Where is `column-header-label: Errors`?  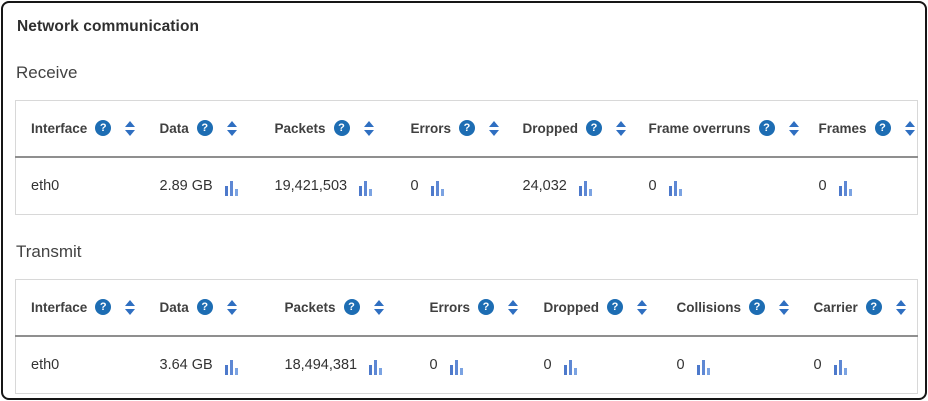 column-header-label: Errors is located at coordinates (450, 307).